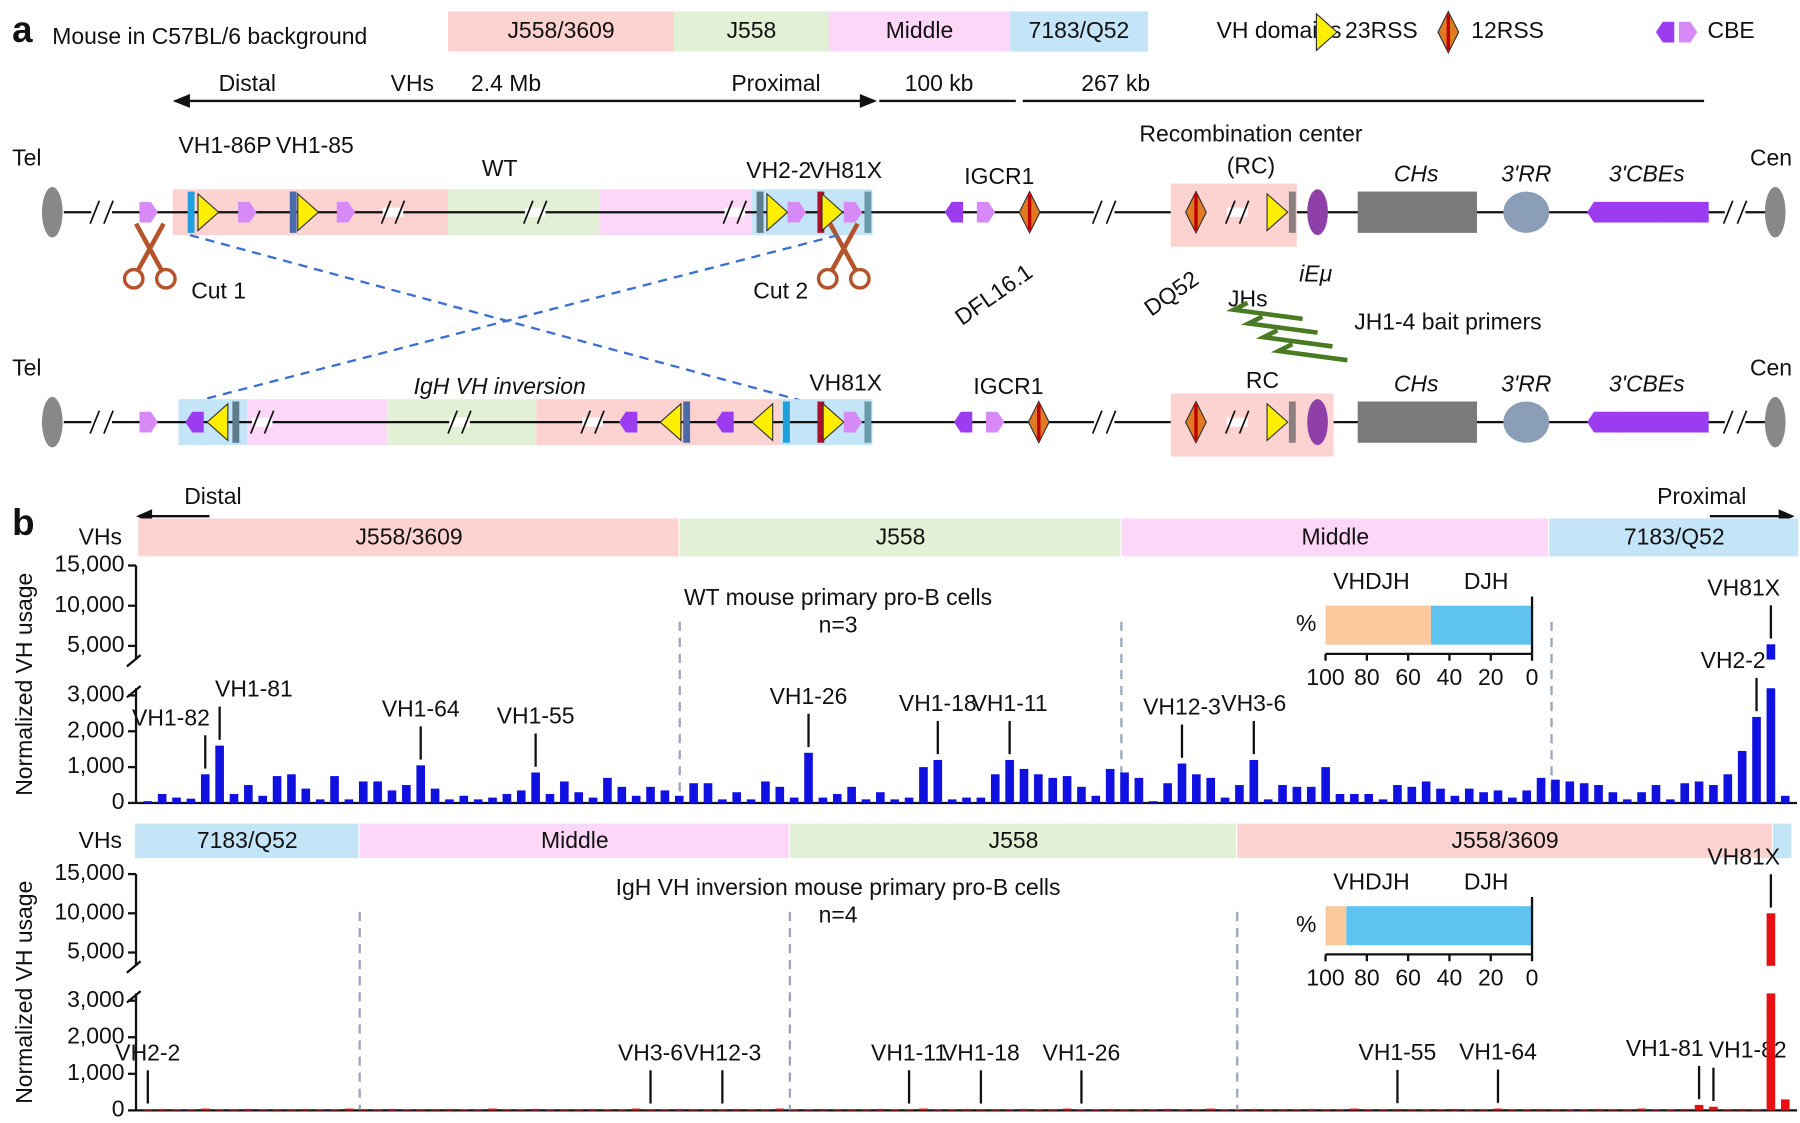 This screenshot has width=1800, height=1123. What do you see at coordinates (827, 278) in the screenshot?
I see `scissors` at bounding box center [827, 278].